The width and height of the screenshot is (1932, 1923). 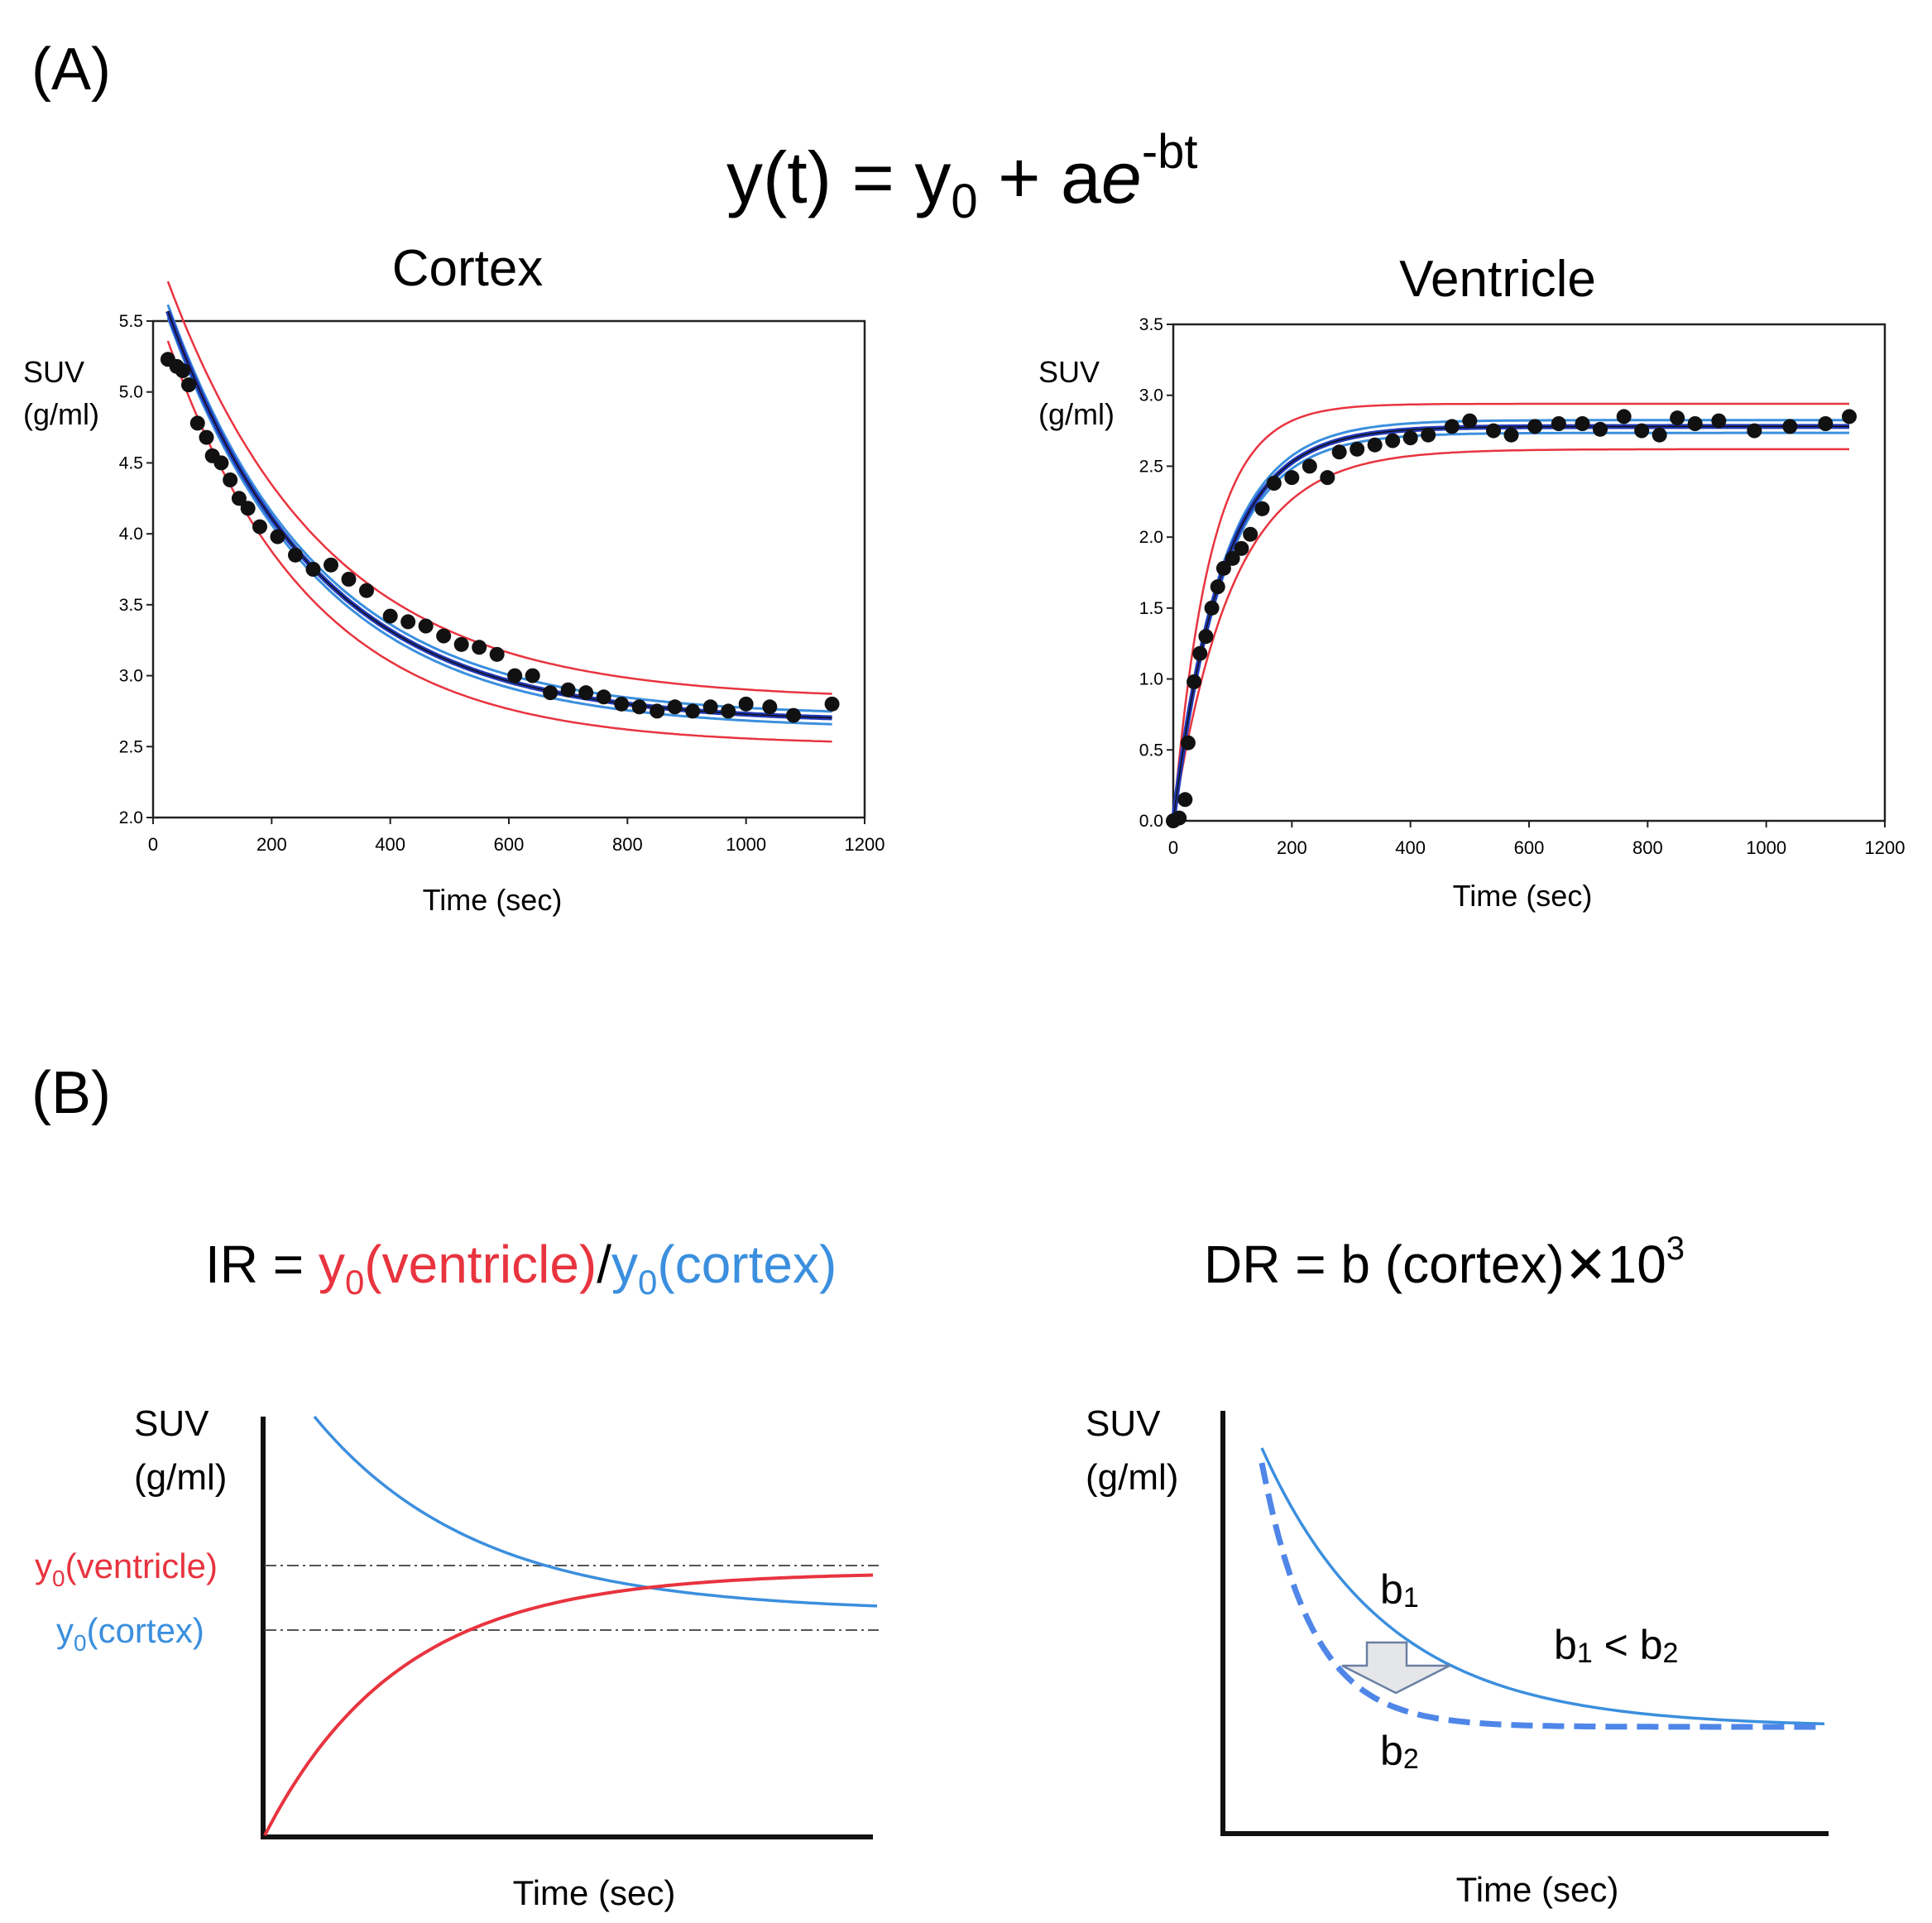 What do you see at coordinates (568, 1704) in the screenshot?
I see `ir-ventricle-curve` at bounding box center [568, 1704].